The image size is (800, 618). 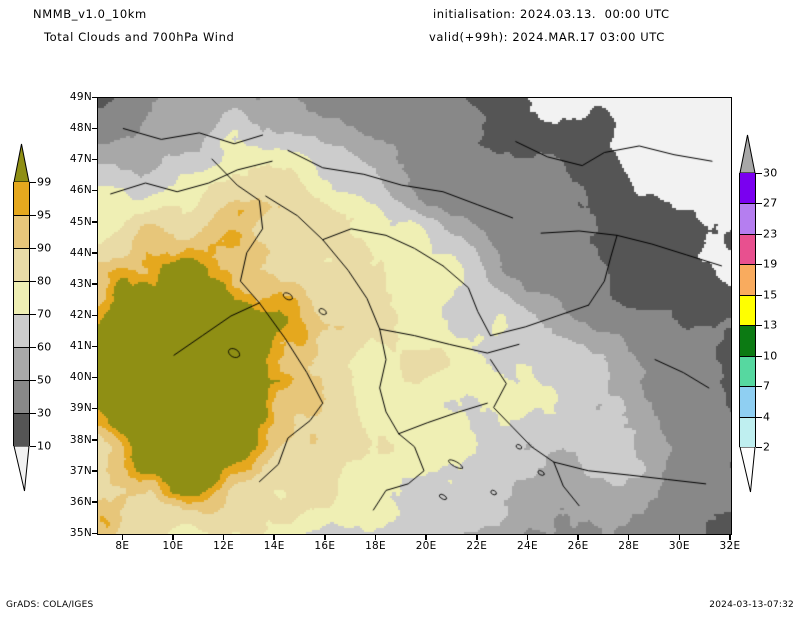 What do you see at coordinates (547, 37) in the screenshot?
I see `header-valid-time: valid(+99h): 2024.MAR.17 03:00 UTC` at bounding box center [547, 37].